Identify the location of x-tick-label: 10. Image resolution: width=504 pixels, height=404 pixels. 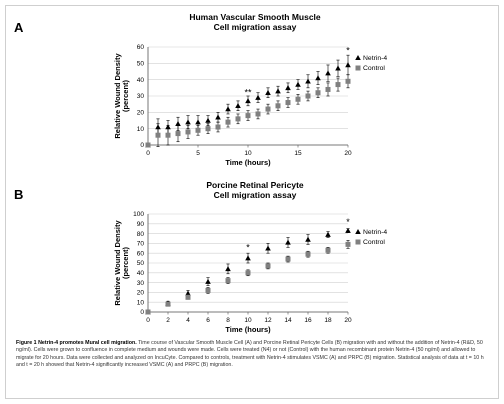
(248, 320).